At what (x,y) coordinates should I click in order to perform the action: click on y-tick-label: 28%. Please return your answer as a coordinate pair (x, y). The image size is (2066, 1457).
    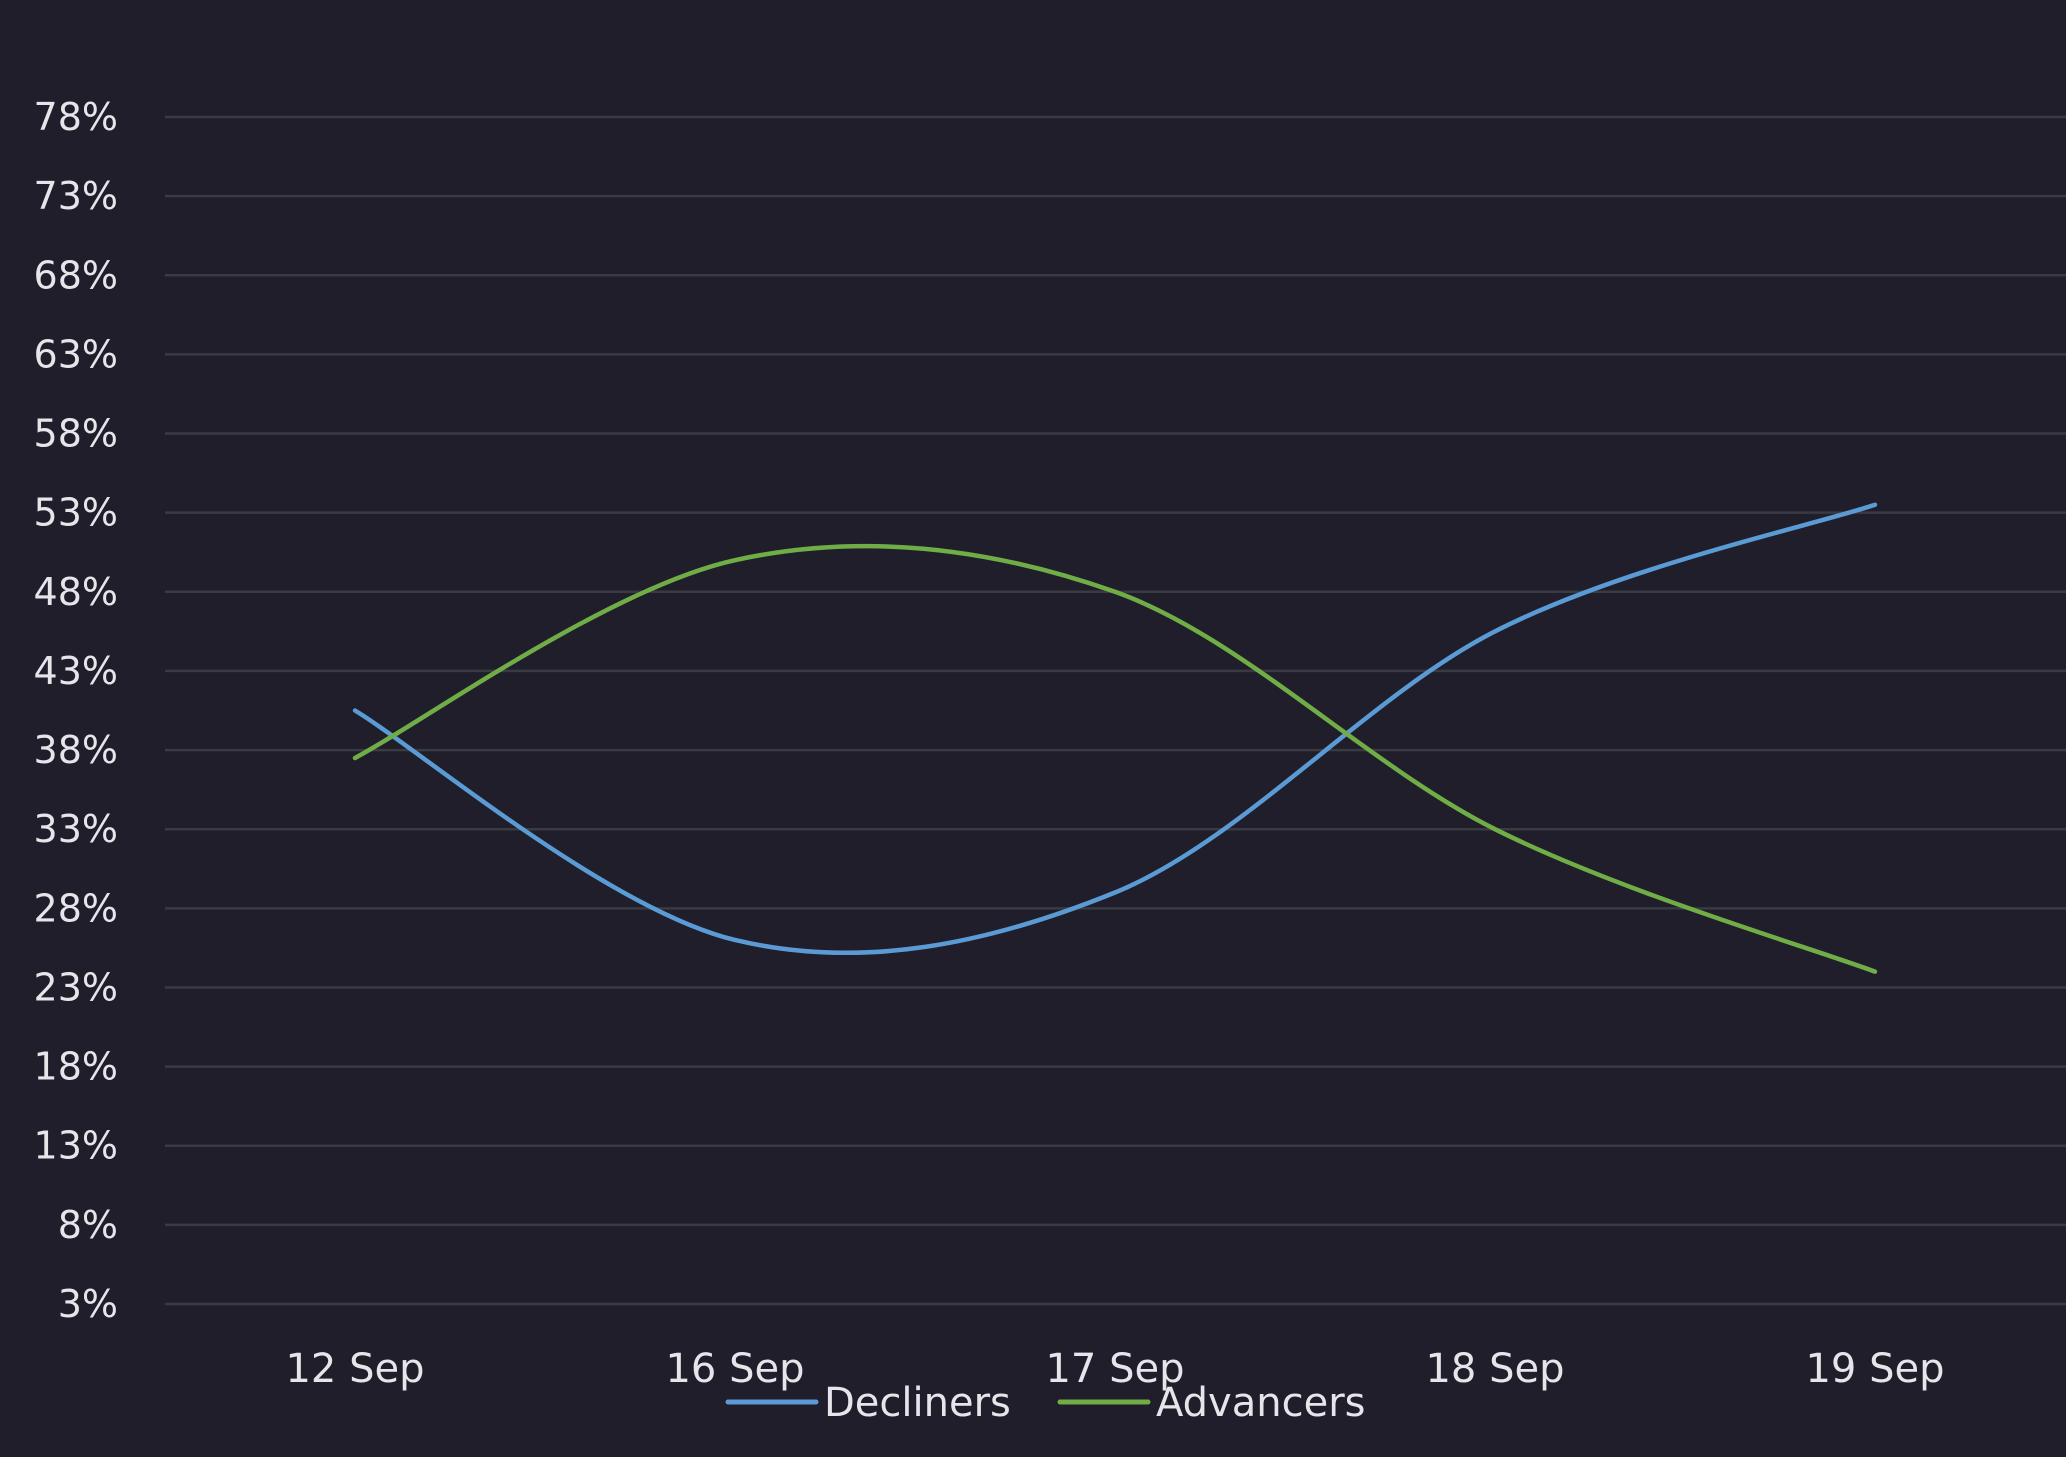
    Looking at the image, I should click on (76, 908).